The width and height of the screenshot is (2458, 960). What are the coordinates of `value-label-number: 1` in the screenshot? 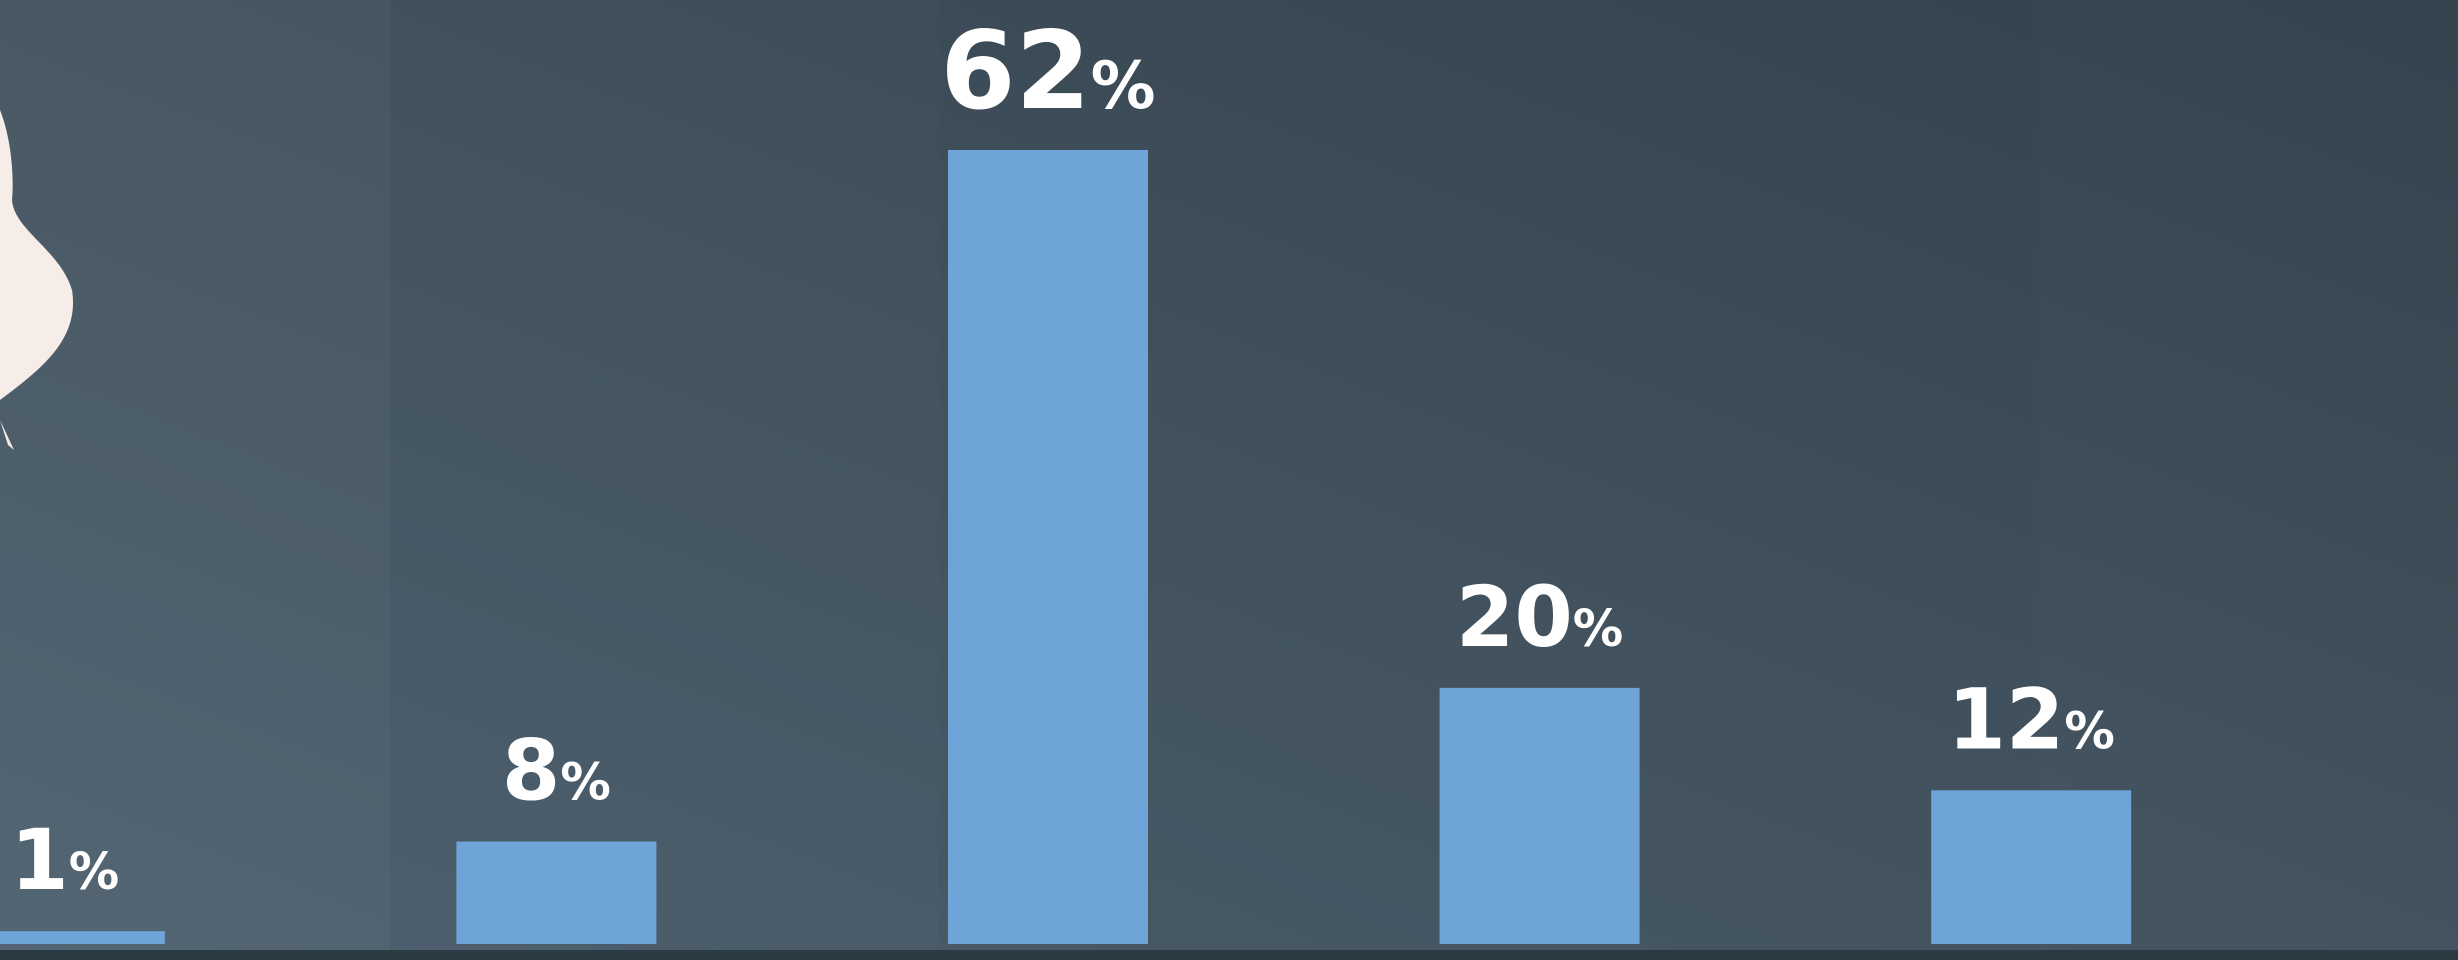 It's located at (39, 860).